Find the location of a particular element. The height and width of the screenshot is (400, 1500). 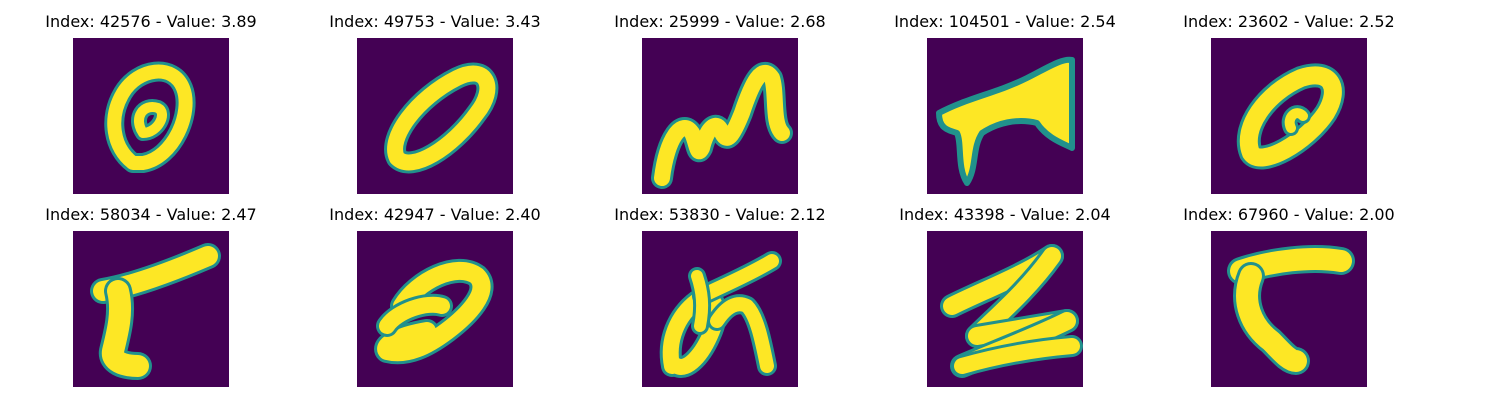

z-shape-icon is located at coordinates (1005, 309).